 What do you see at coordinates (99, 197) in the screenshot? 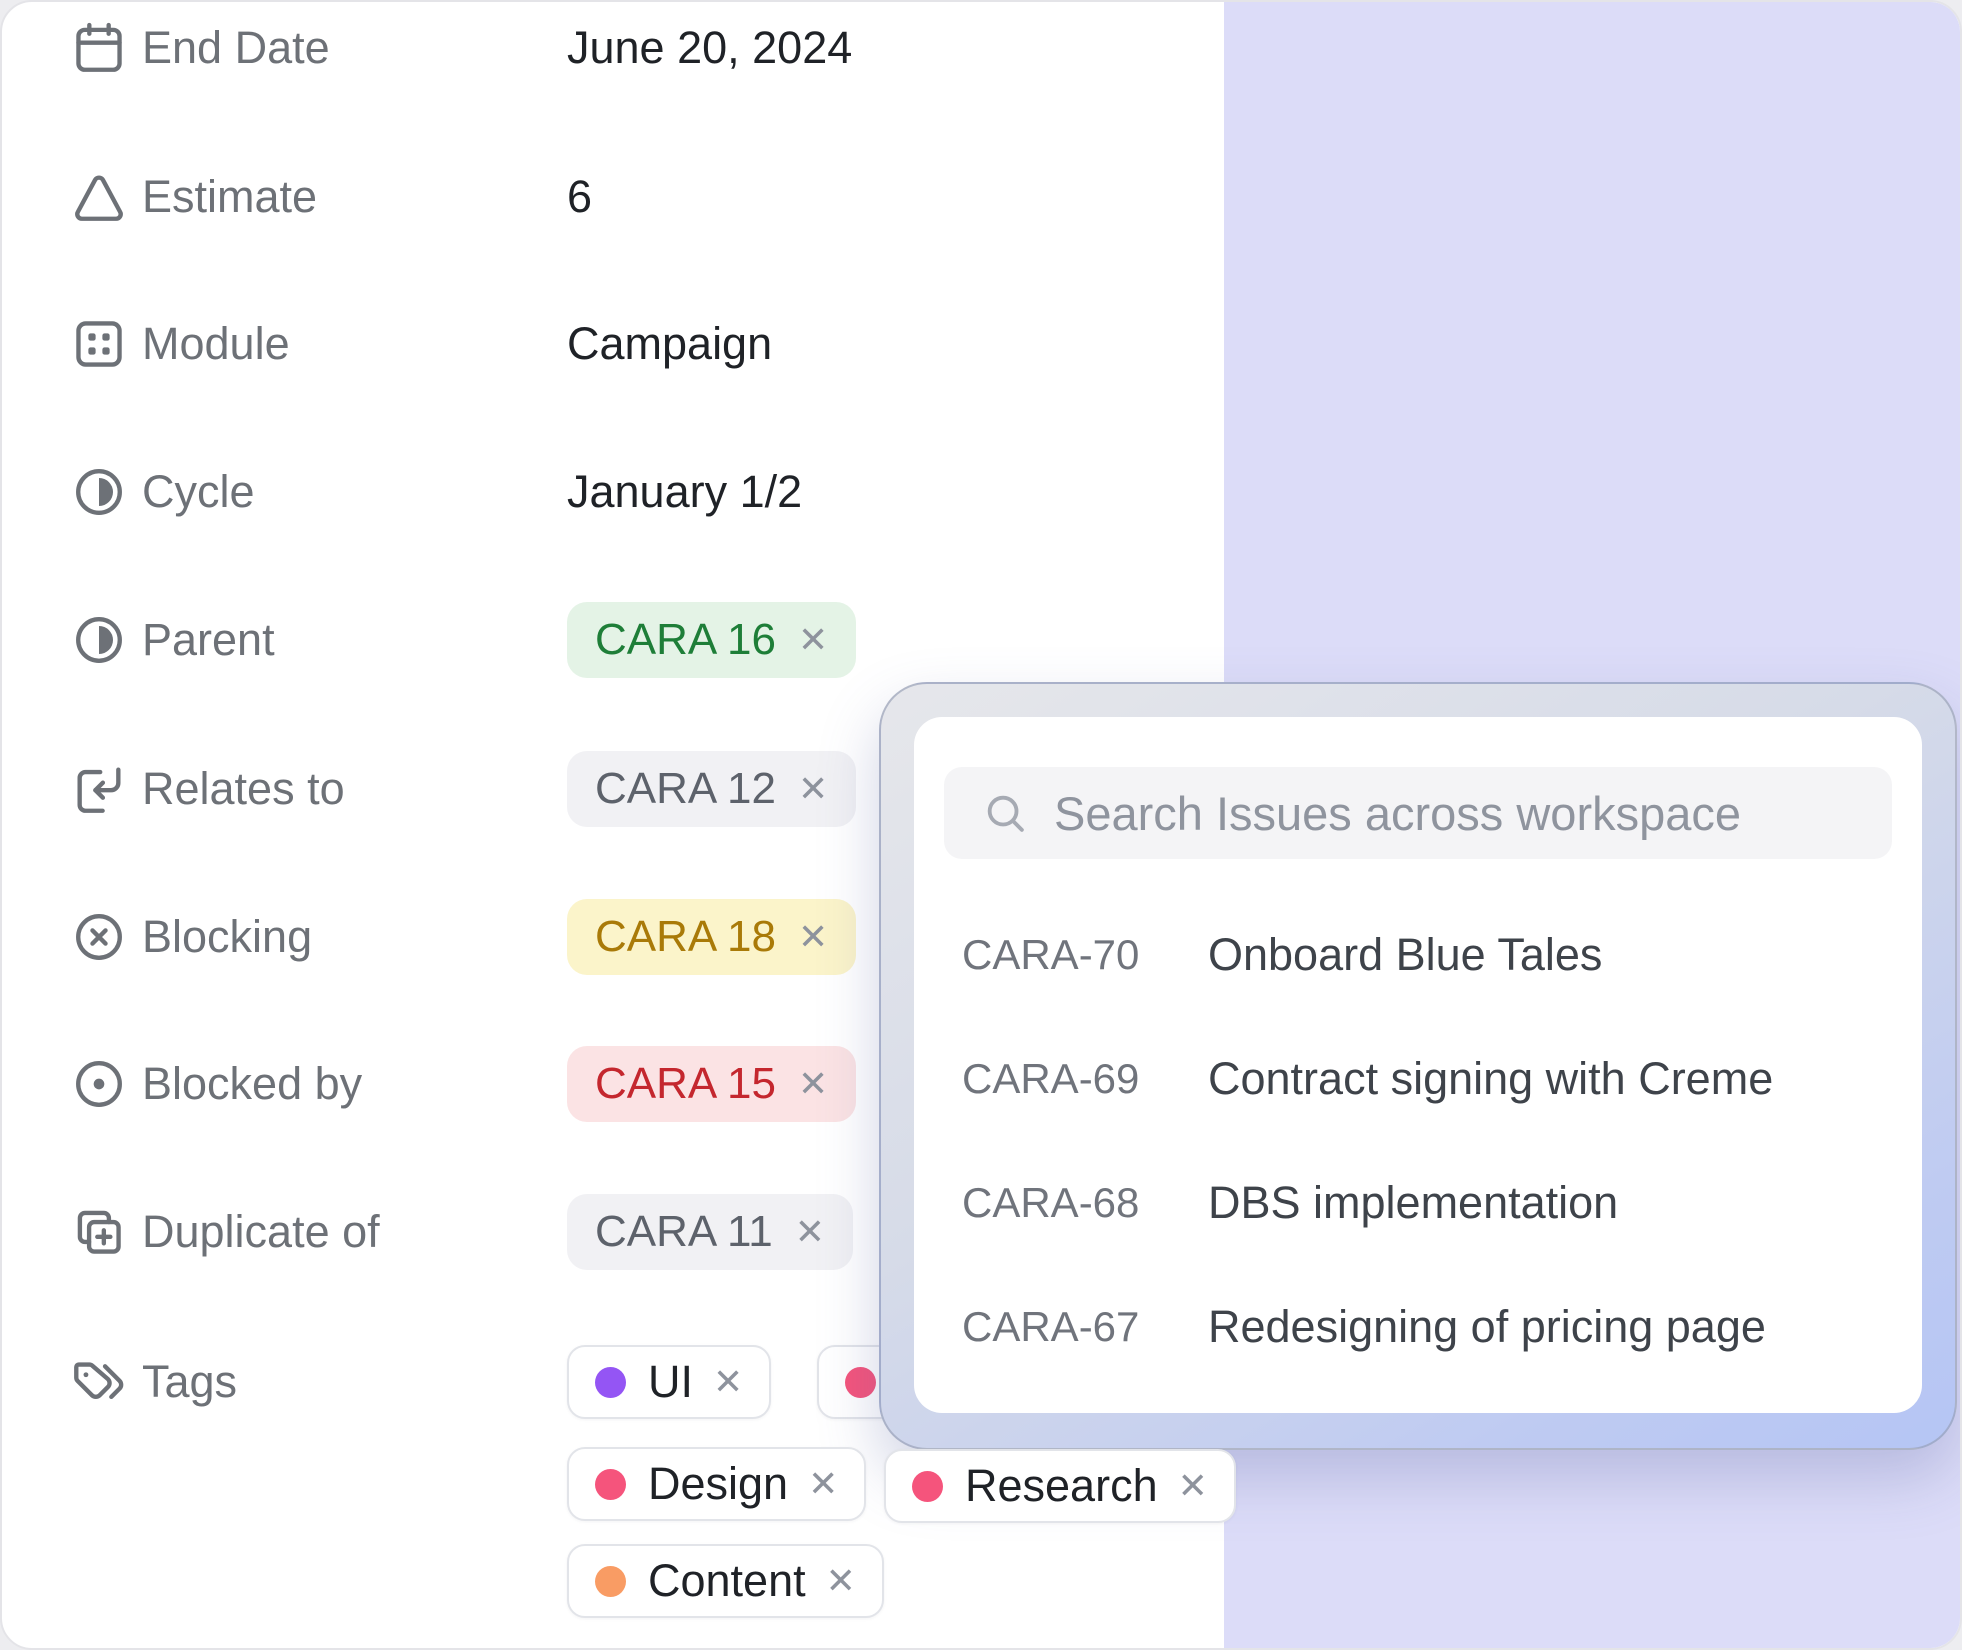
I see `triangle-icon` at bounding box center [99, 197].